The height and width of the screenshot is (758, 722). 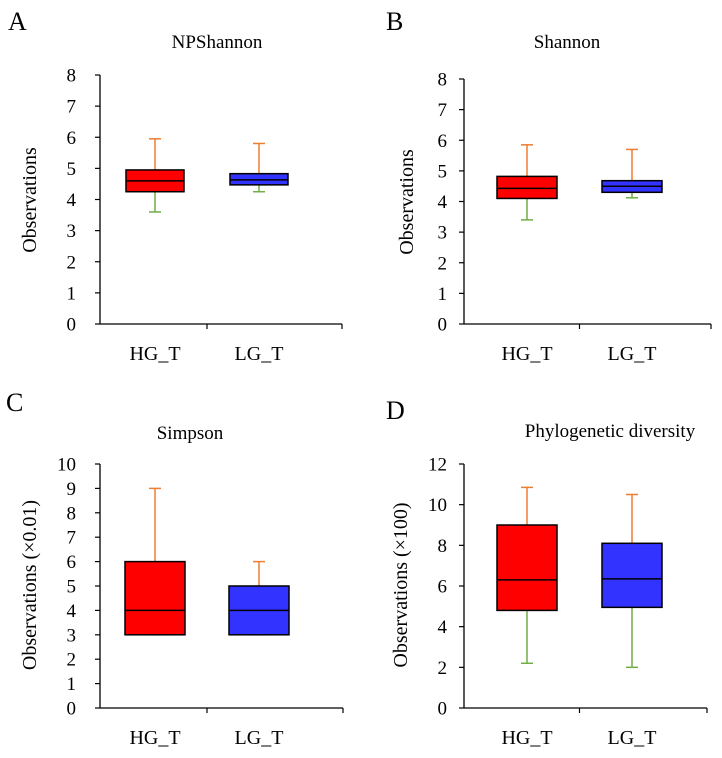 I want to click on chart-title: Shannon, so click(x=567, y=42).